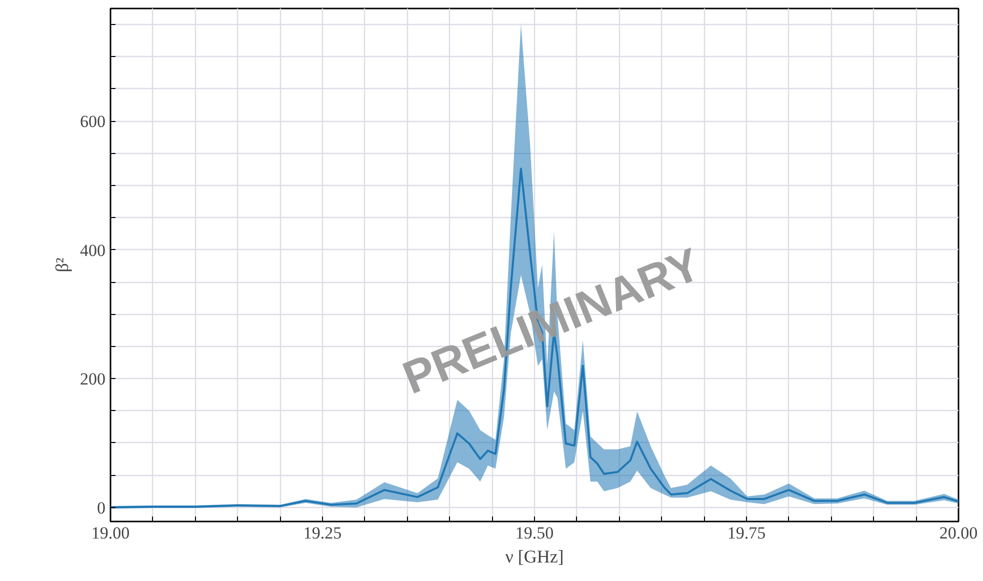  Describe the element at coordinates (322, 533) in the screenshot. I see `x-tick-label: 19.25` at that location.